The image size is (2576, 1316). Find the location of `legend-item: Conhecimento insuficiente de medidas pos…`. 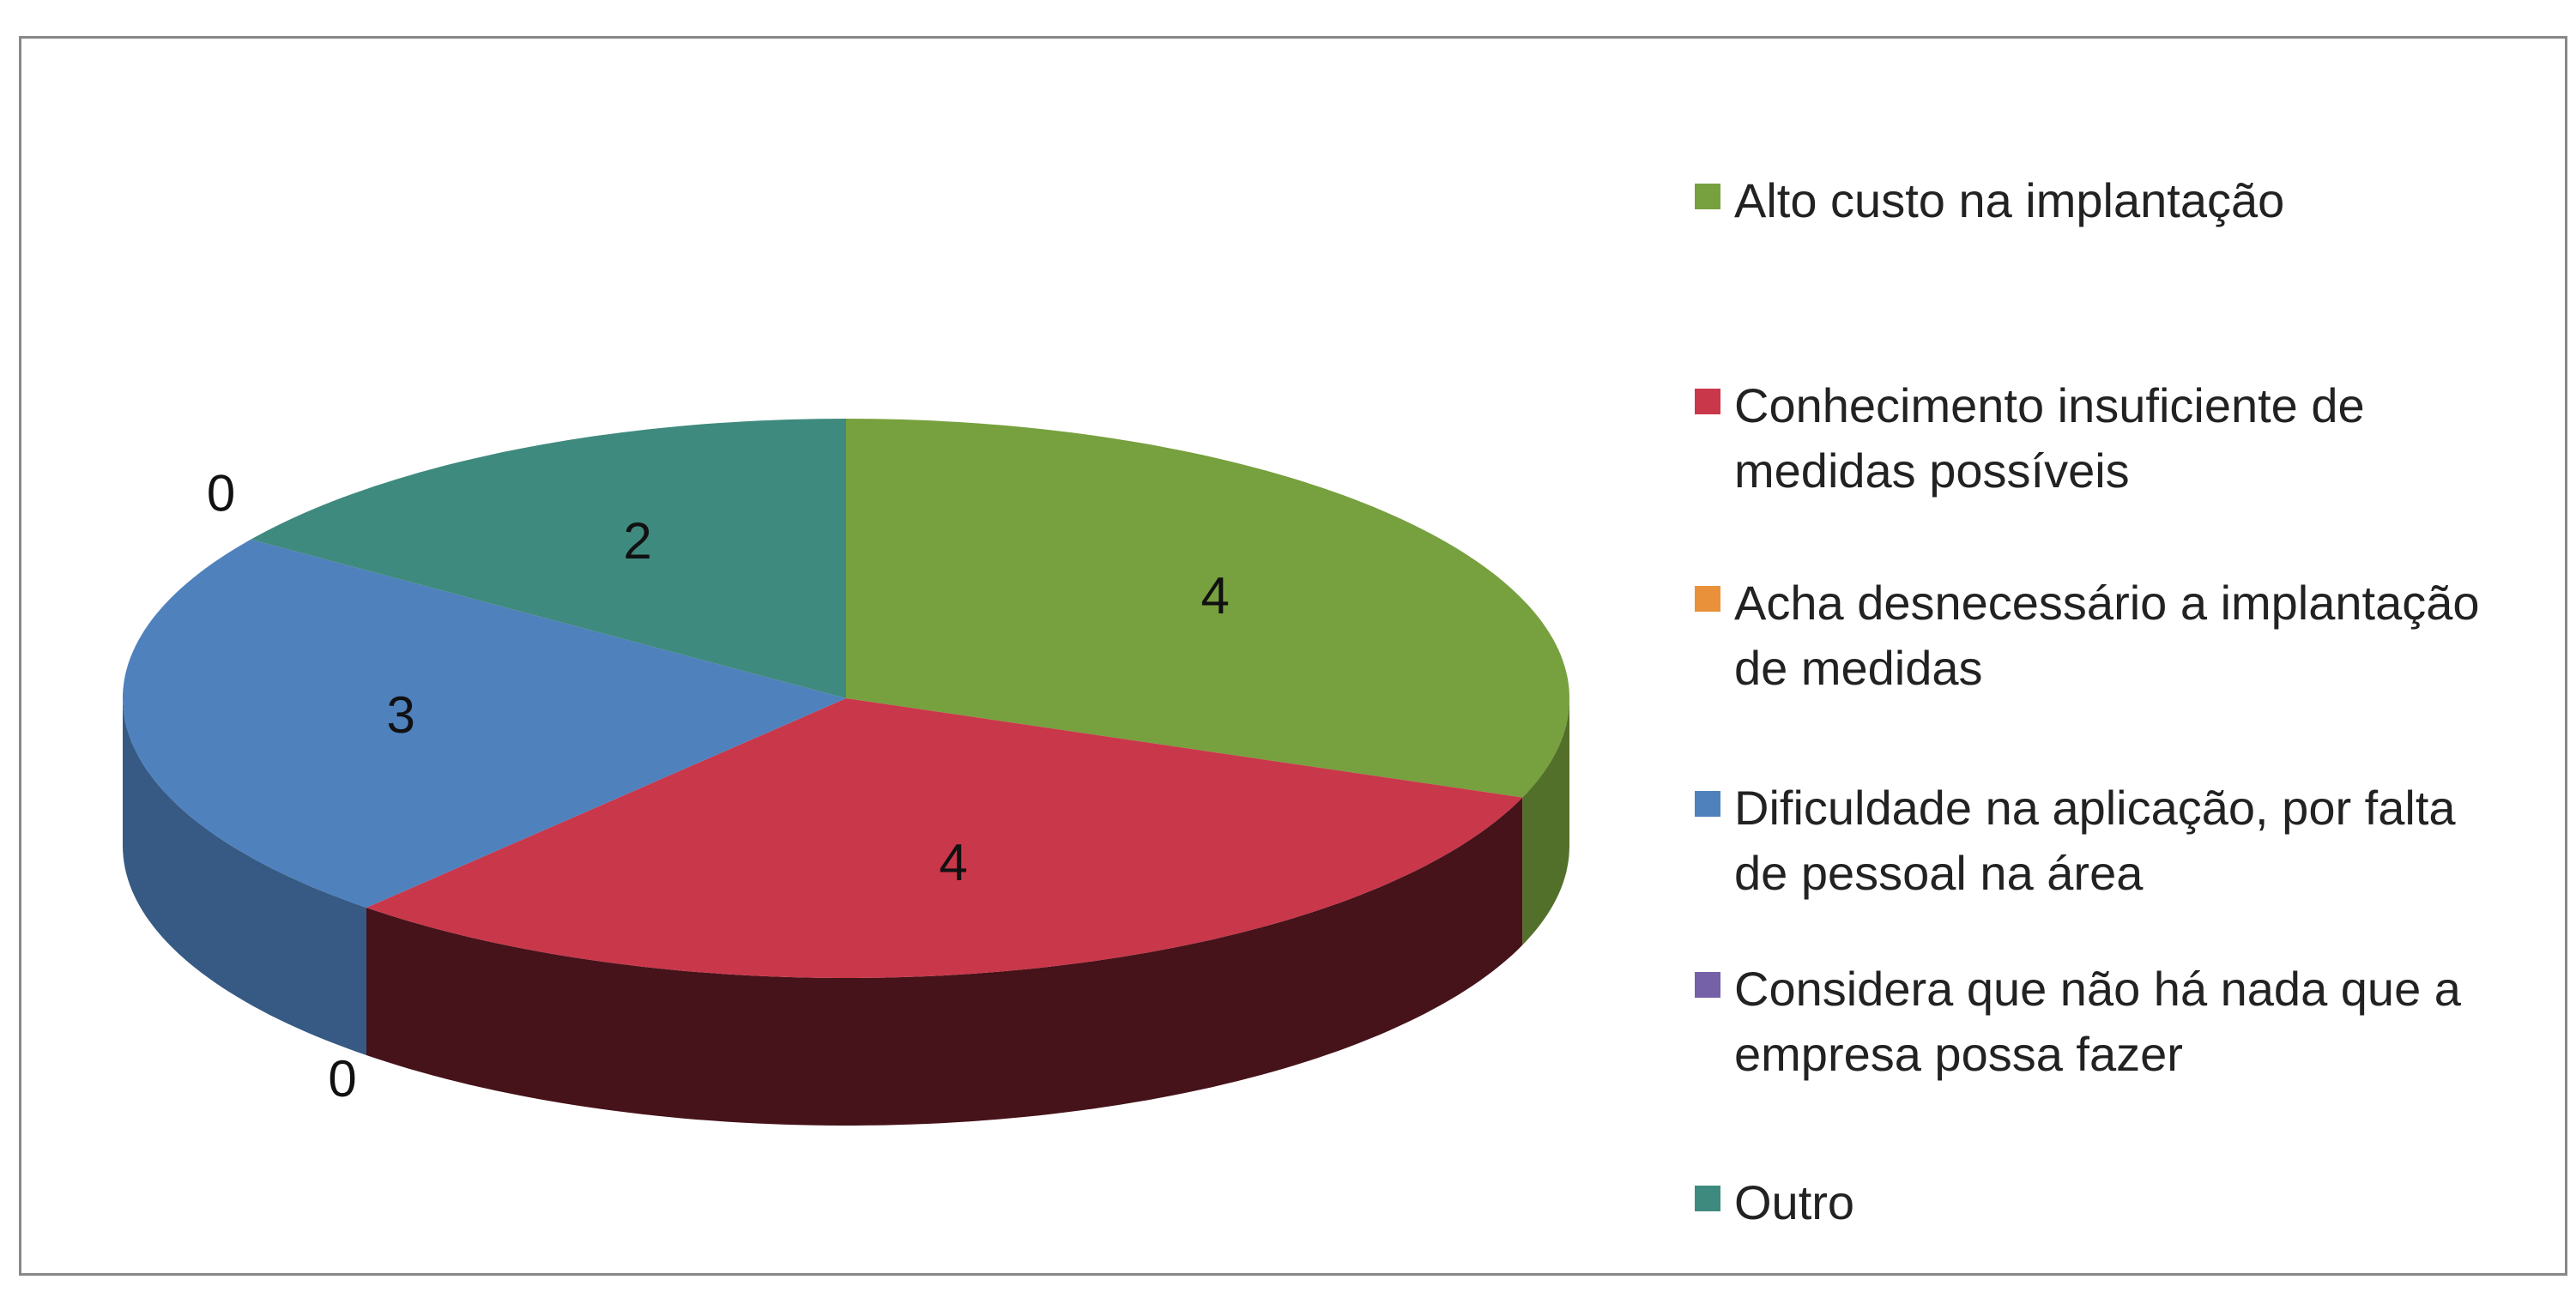

legend-item: Conhecimento insuficiente de medidas pos… is located at coordinates (2107, 438).